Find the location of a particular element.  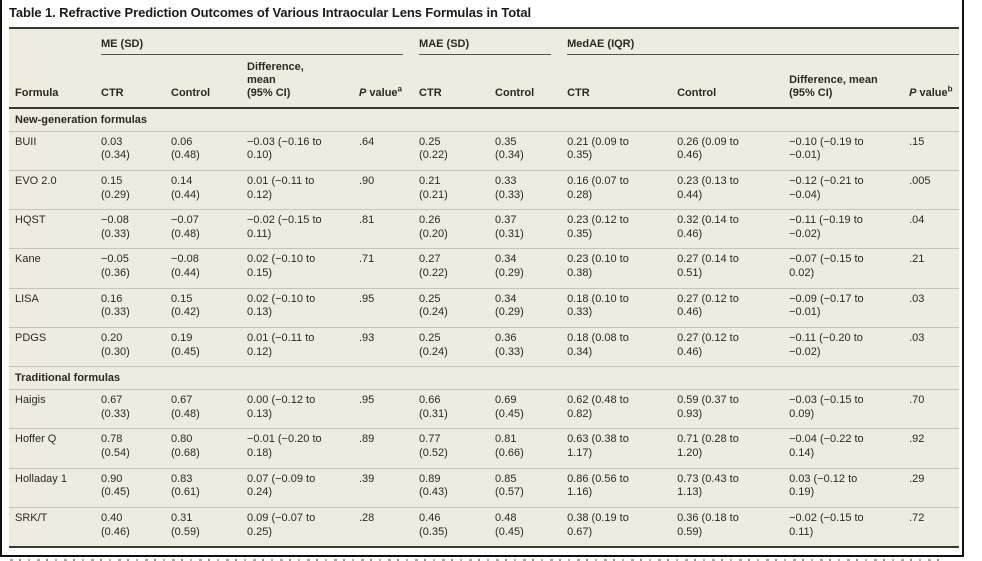

footnote-marker-a: a is located at coordinates (399, 89).